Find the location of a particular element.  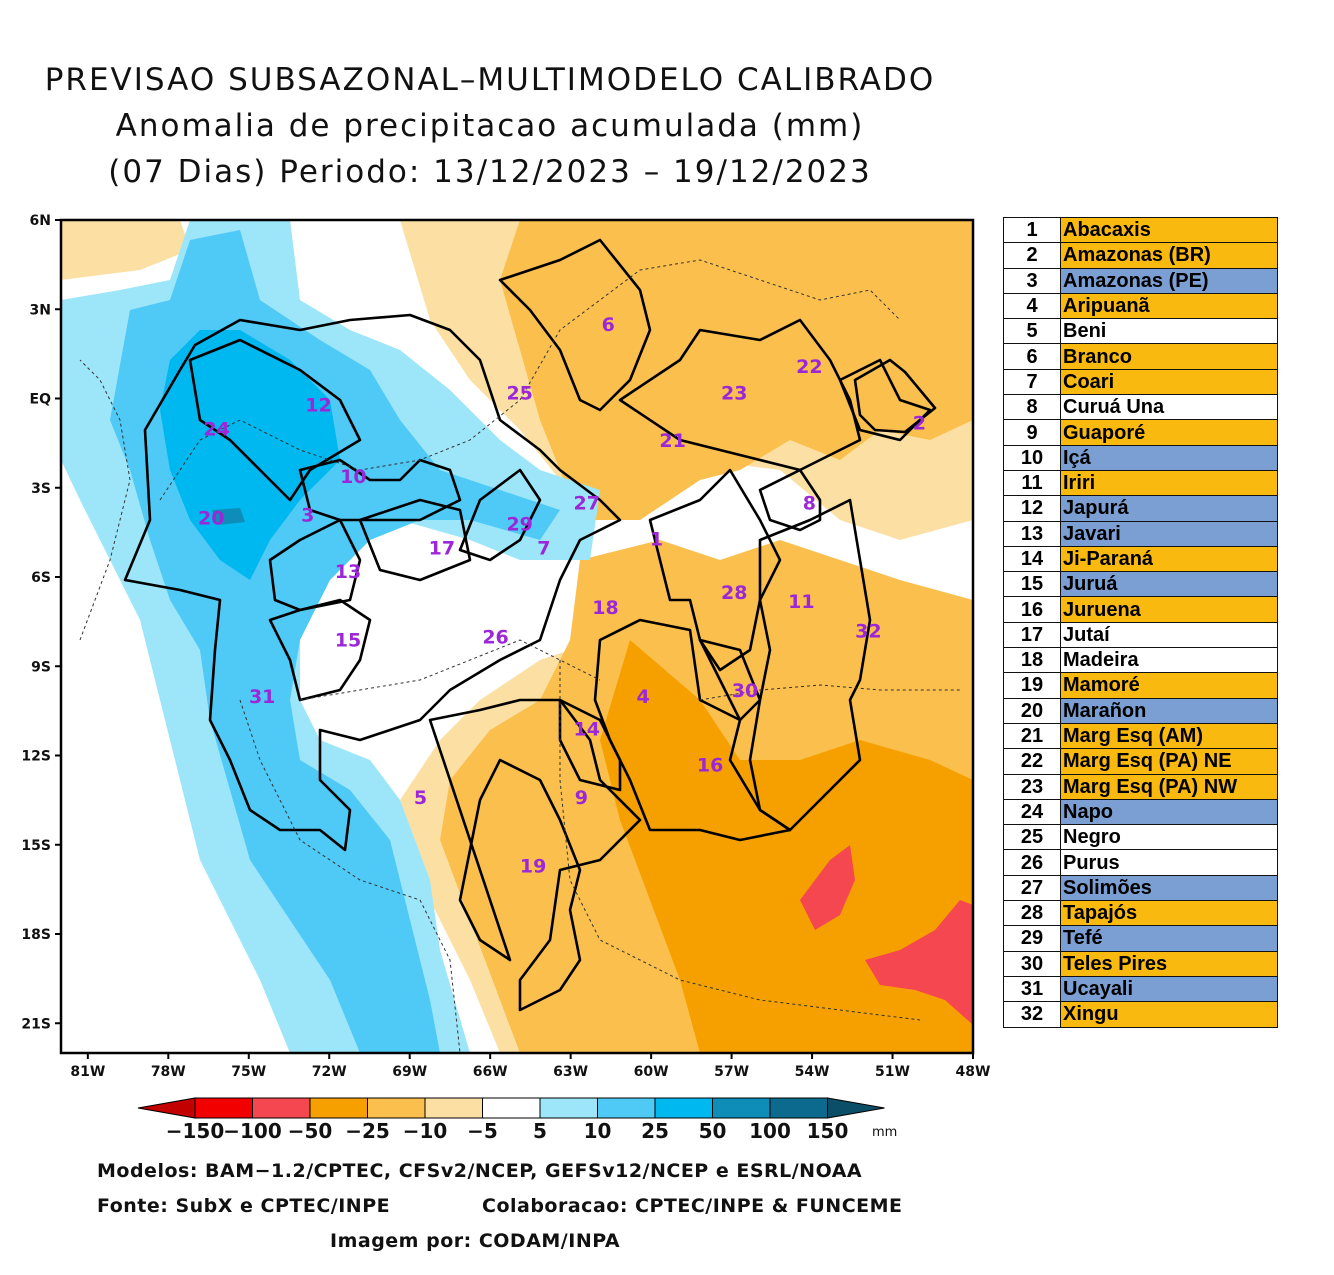

colorbar-unit: mm is located at coordinates (884, 1132).